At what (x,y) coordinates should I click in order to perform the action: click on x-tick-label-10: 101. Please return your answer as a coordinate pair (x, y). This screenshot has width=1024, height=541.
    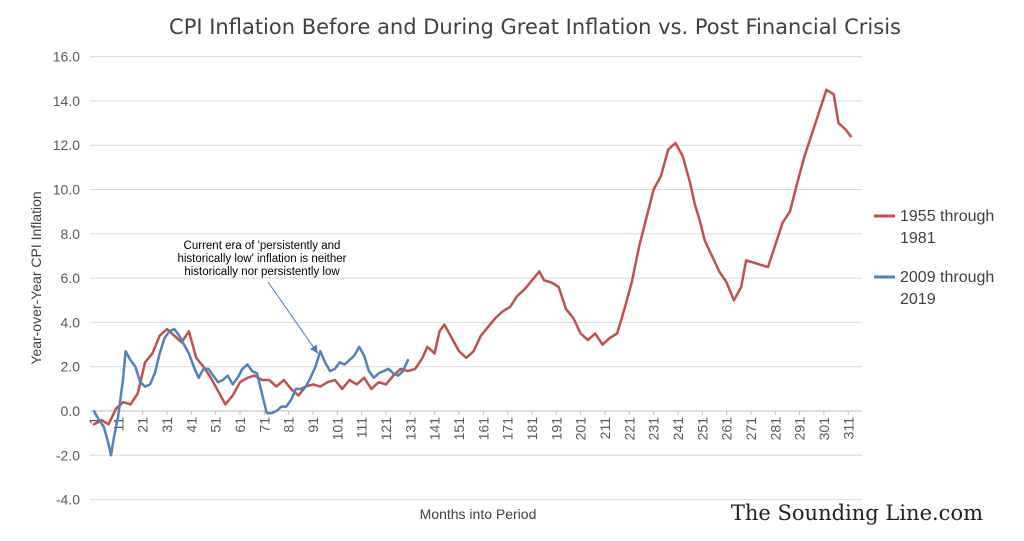
    Looking at the image, I should click on (337, 429).